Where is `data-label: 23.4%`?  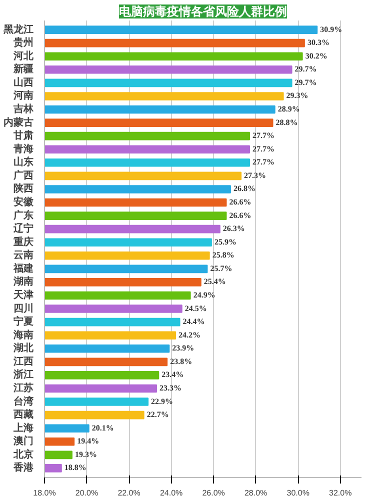
data-label: 23.4% is located at coordinates (173, 375).